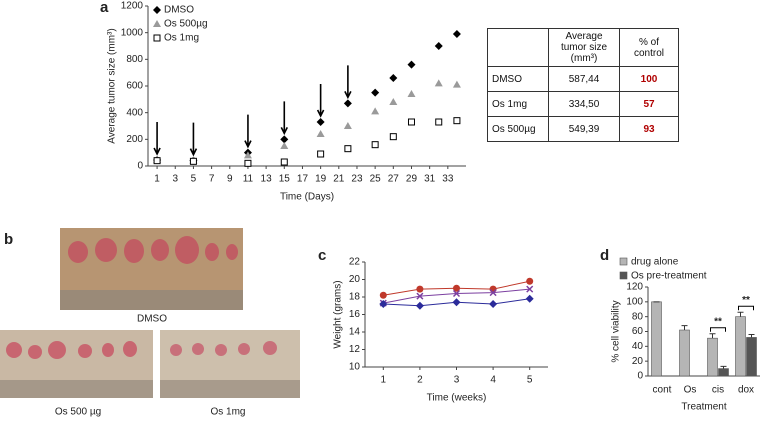  I want to click on significance-label: **, so click(746, 300).